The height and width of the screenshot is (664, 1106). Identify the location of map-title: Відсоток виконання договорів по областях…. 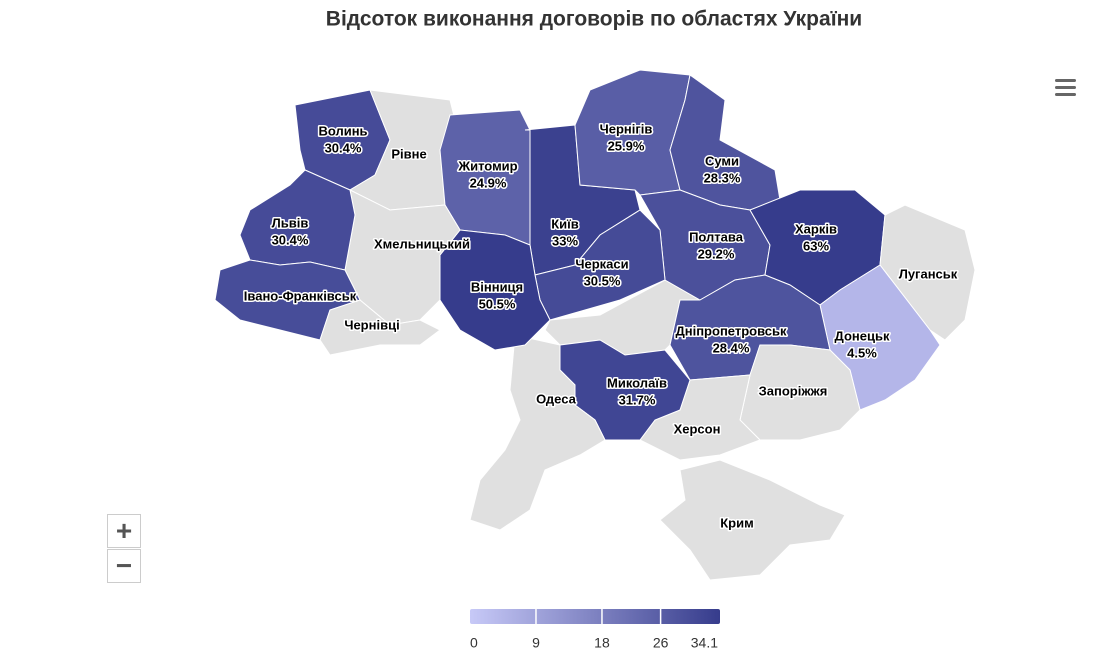
(594, 19).